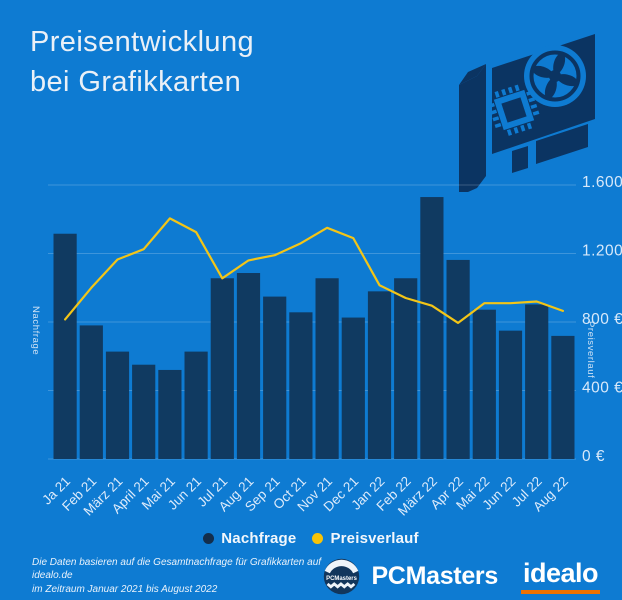 The width and height of the screenshot is (622, 600). Describe the element at coordinates (136, 82) in the screenshot. I see `page-title-line2: bei Grafikkarten` at that location.